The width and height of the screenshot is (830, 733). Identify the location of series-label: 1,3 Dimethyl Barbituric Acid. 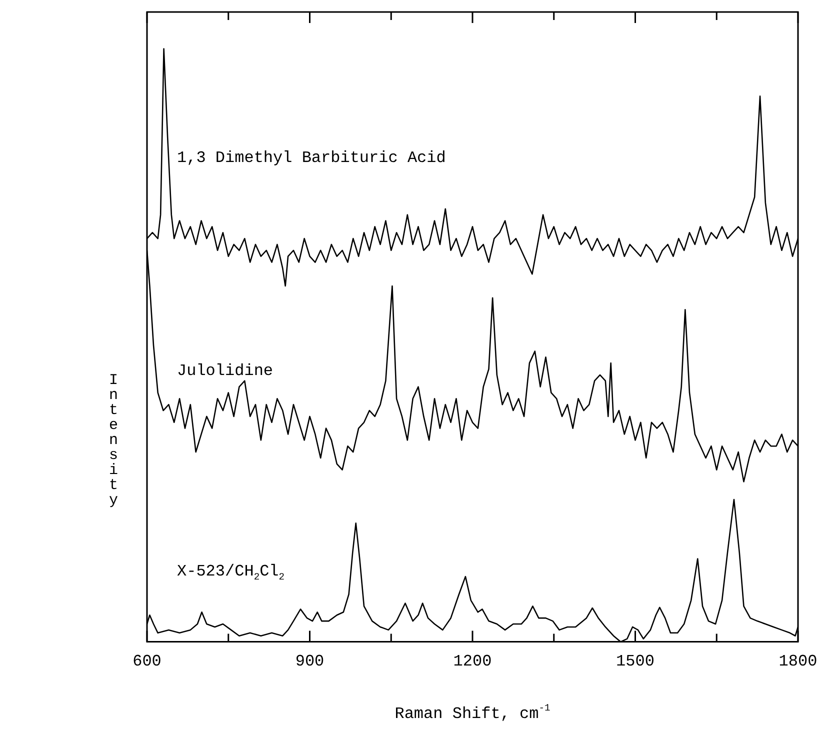
(311, 158).